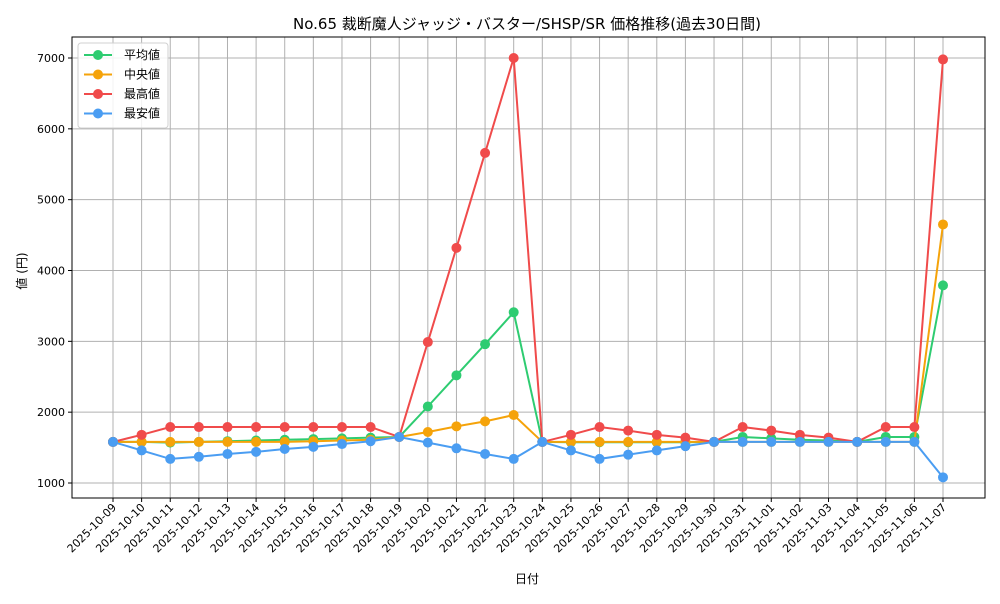  Describe the element at coordinates (21, 270) in the screenshot. I see `y-axis-label: 値 (円)` at that location.